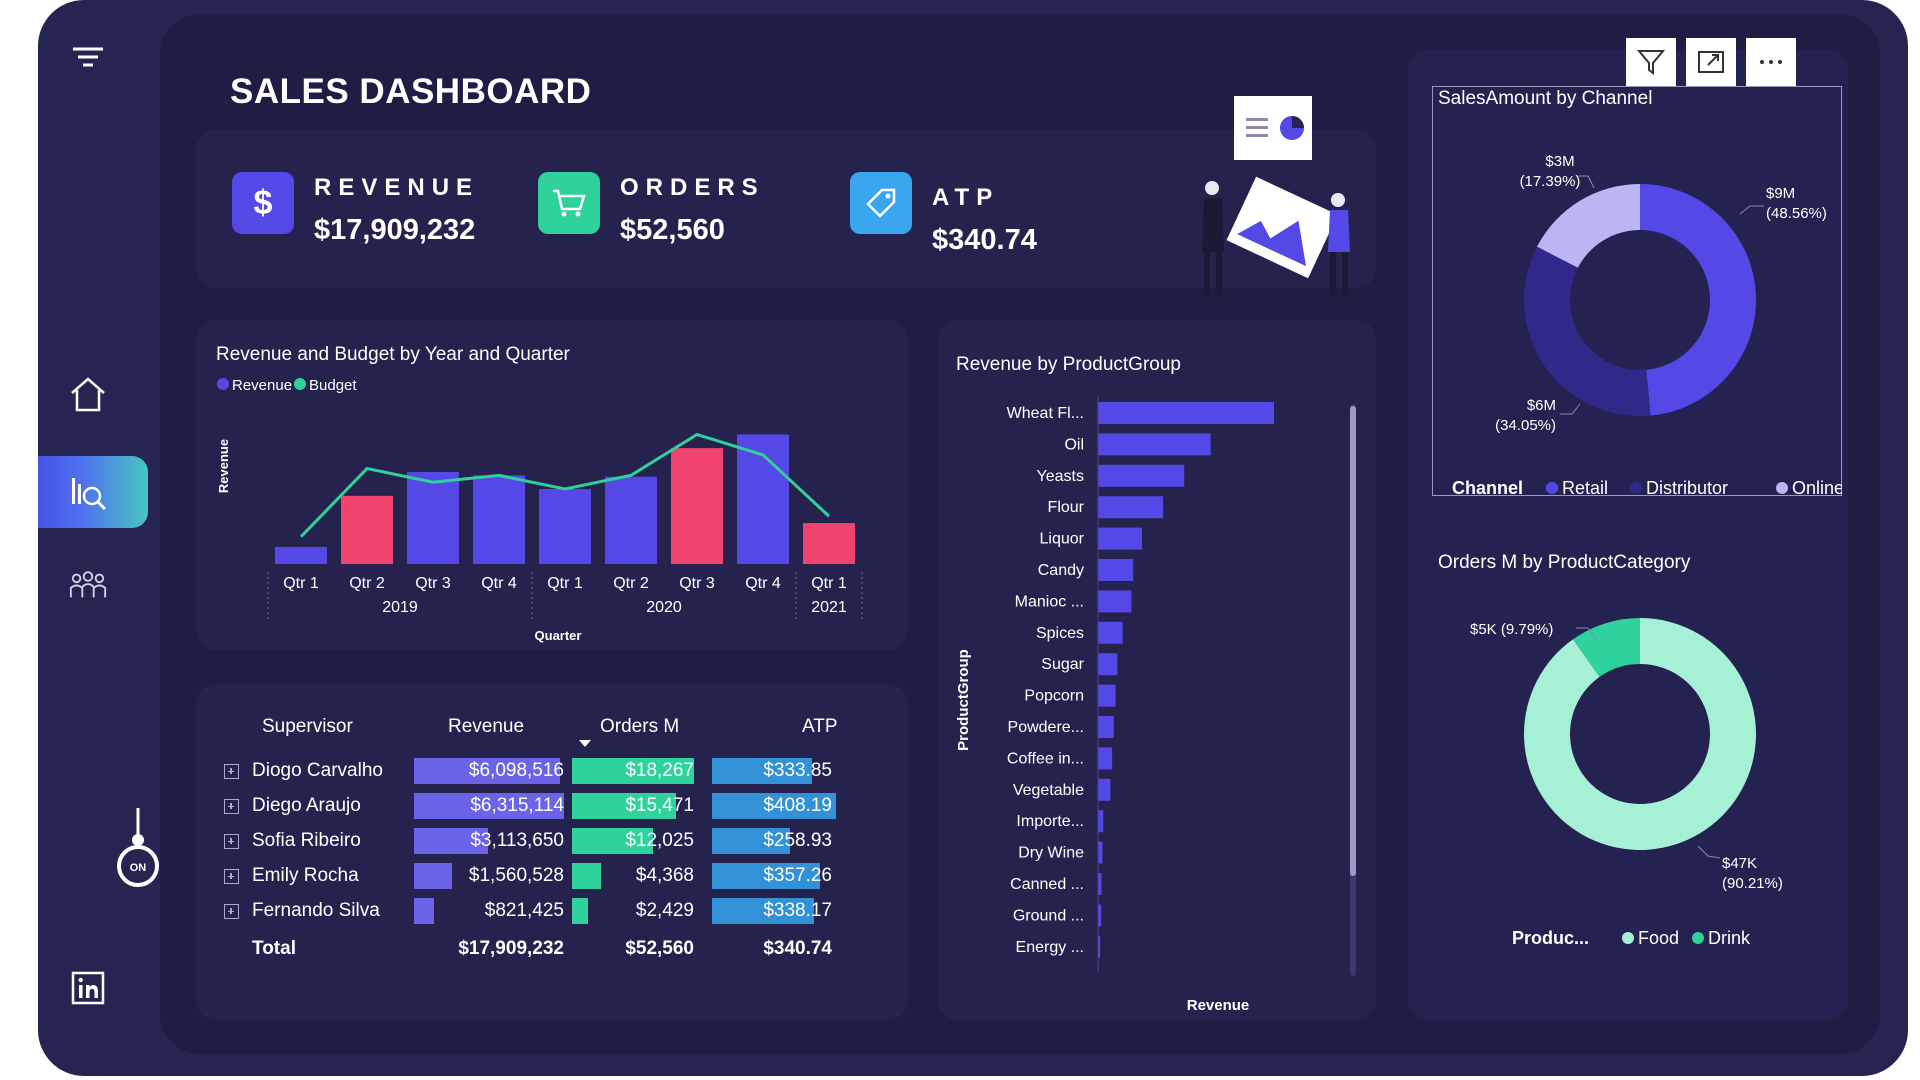 The height and width of the screenshot is (1080, 1920). What do you see at coordinates (659, 805) in the screenshot?
I see `orders-value: $15,471` at bounding box center [659, 805].